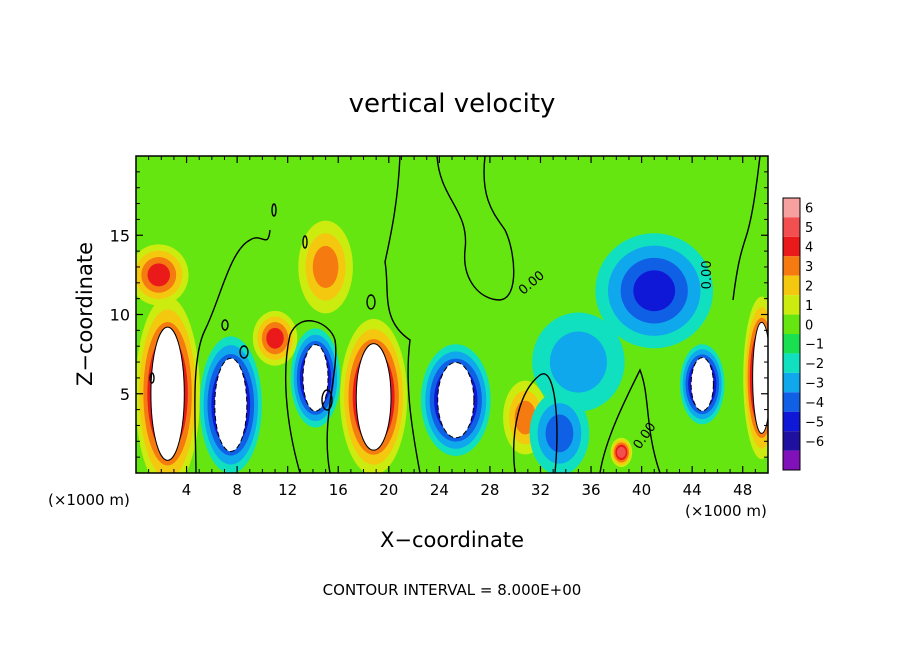 The image size is (904, 654). What do you see at coordinates (452, 540) in the screenshot?
I see `x-axis-label: X−coordinate` at bounding box center [452, 540].